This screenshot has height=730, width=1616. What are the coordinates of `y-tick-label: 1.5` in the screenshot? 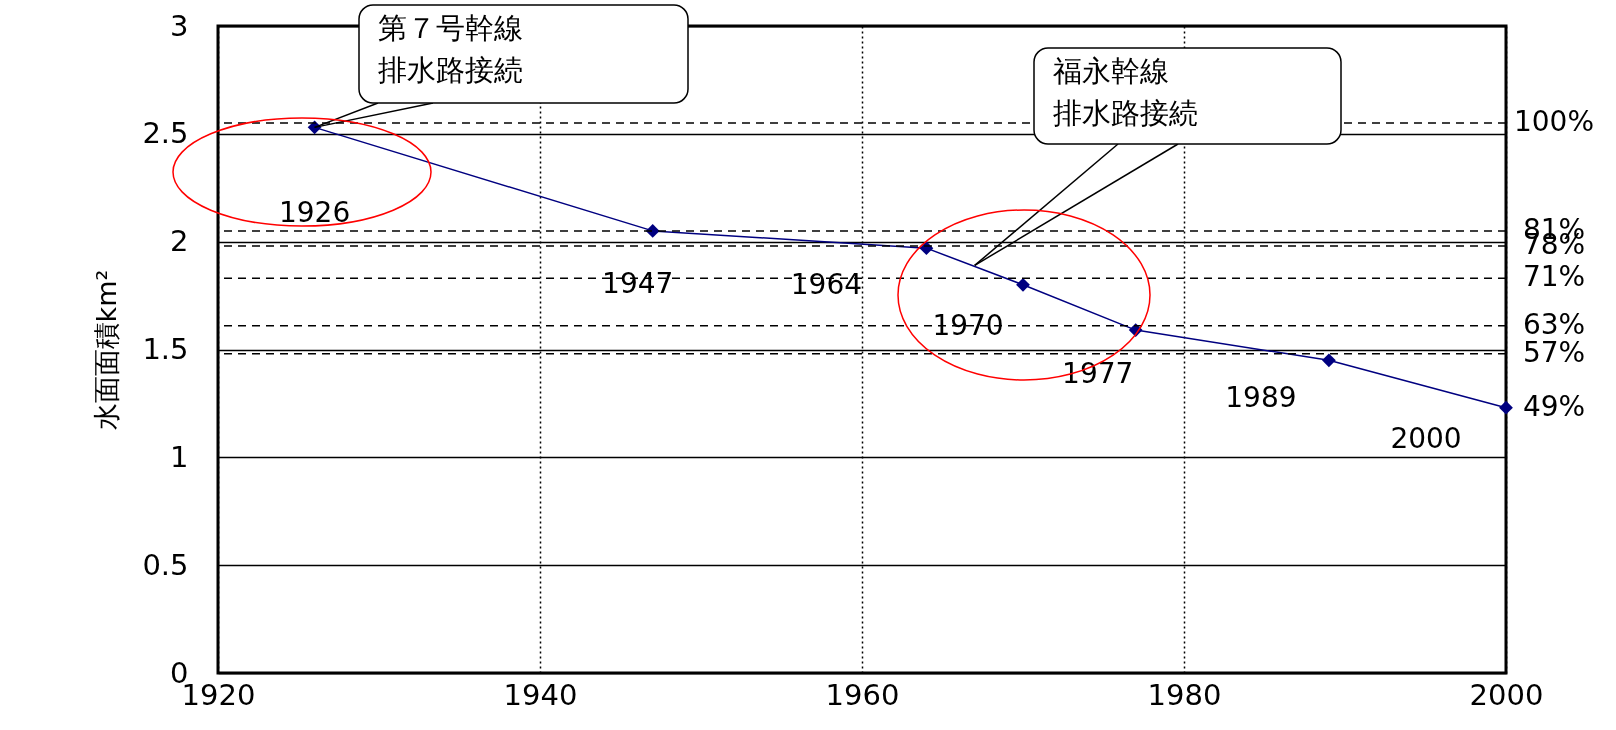 It's located at (165, 349).